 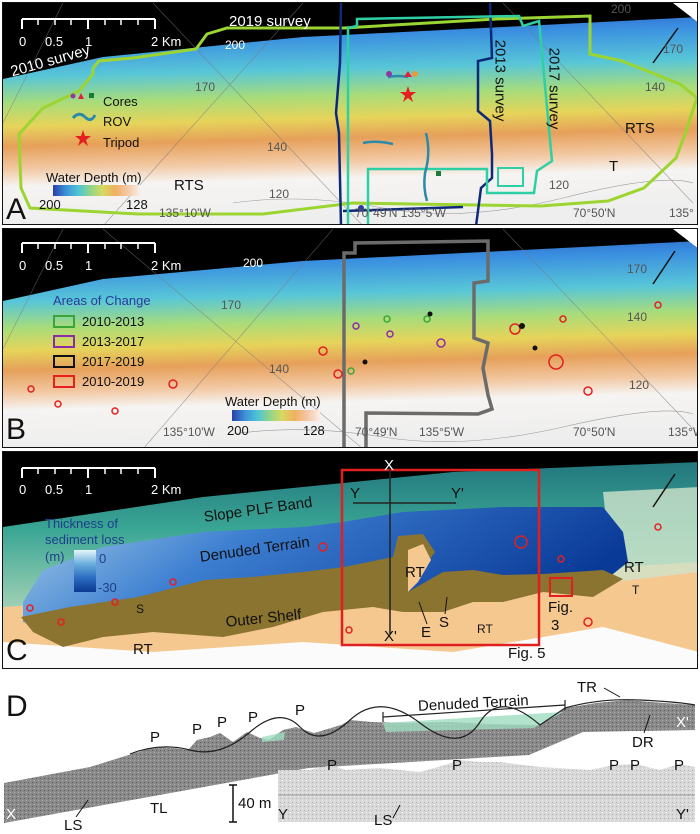 What do you see at coordinates (473, 722) in the screenshot?
I see `denuded-terrain-band` at bounding box center [473, 722].